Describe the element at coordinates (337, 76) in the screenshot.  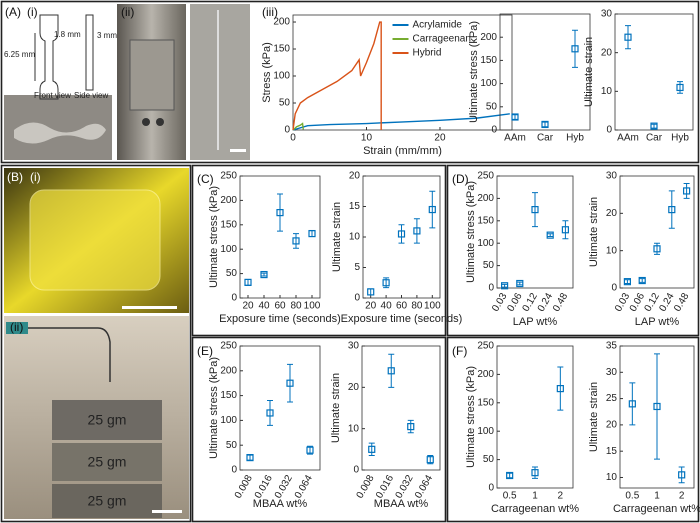
I see `line` at that location.